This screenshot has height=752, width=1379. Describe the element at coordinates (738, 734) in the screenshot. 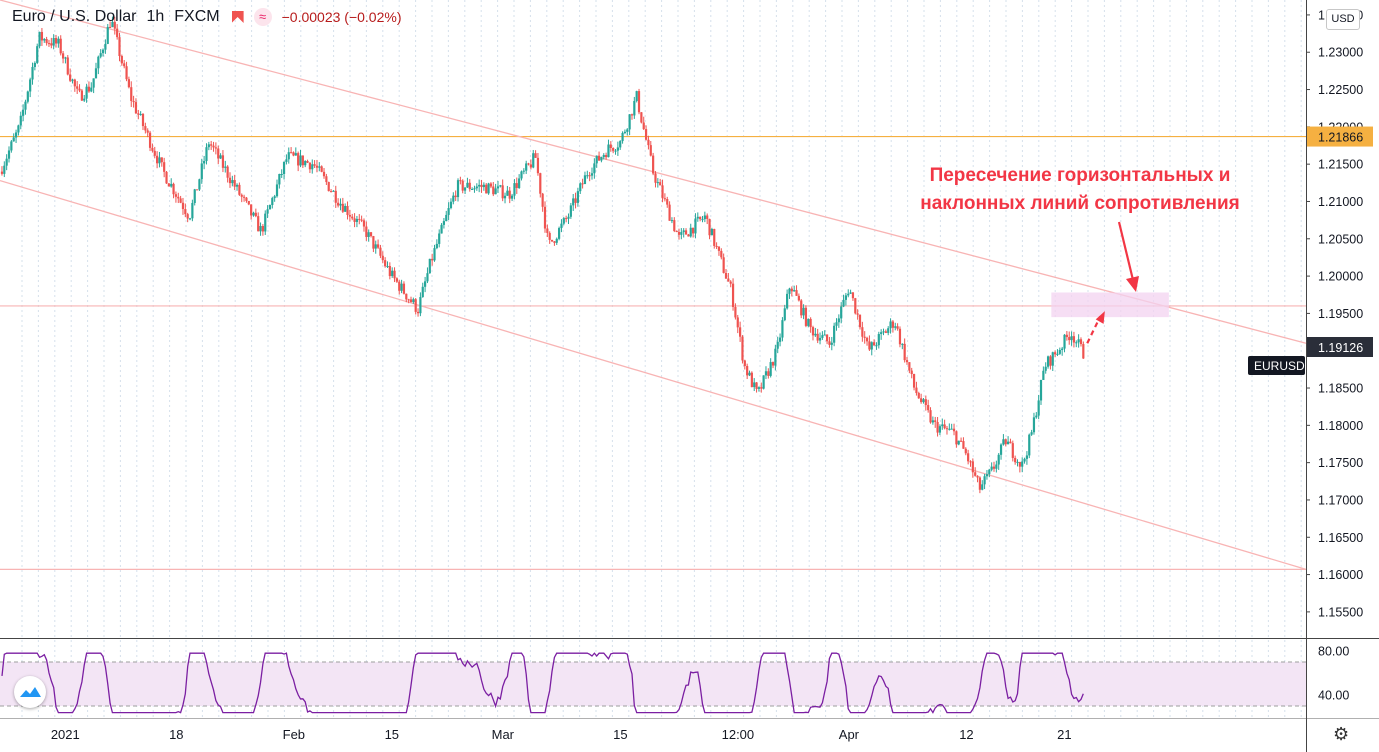

I see `time-tick-label: 12:00` at that location.